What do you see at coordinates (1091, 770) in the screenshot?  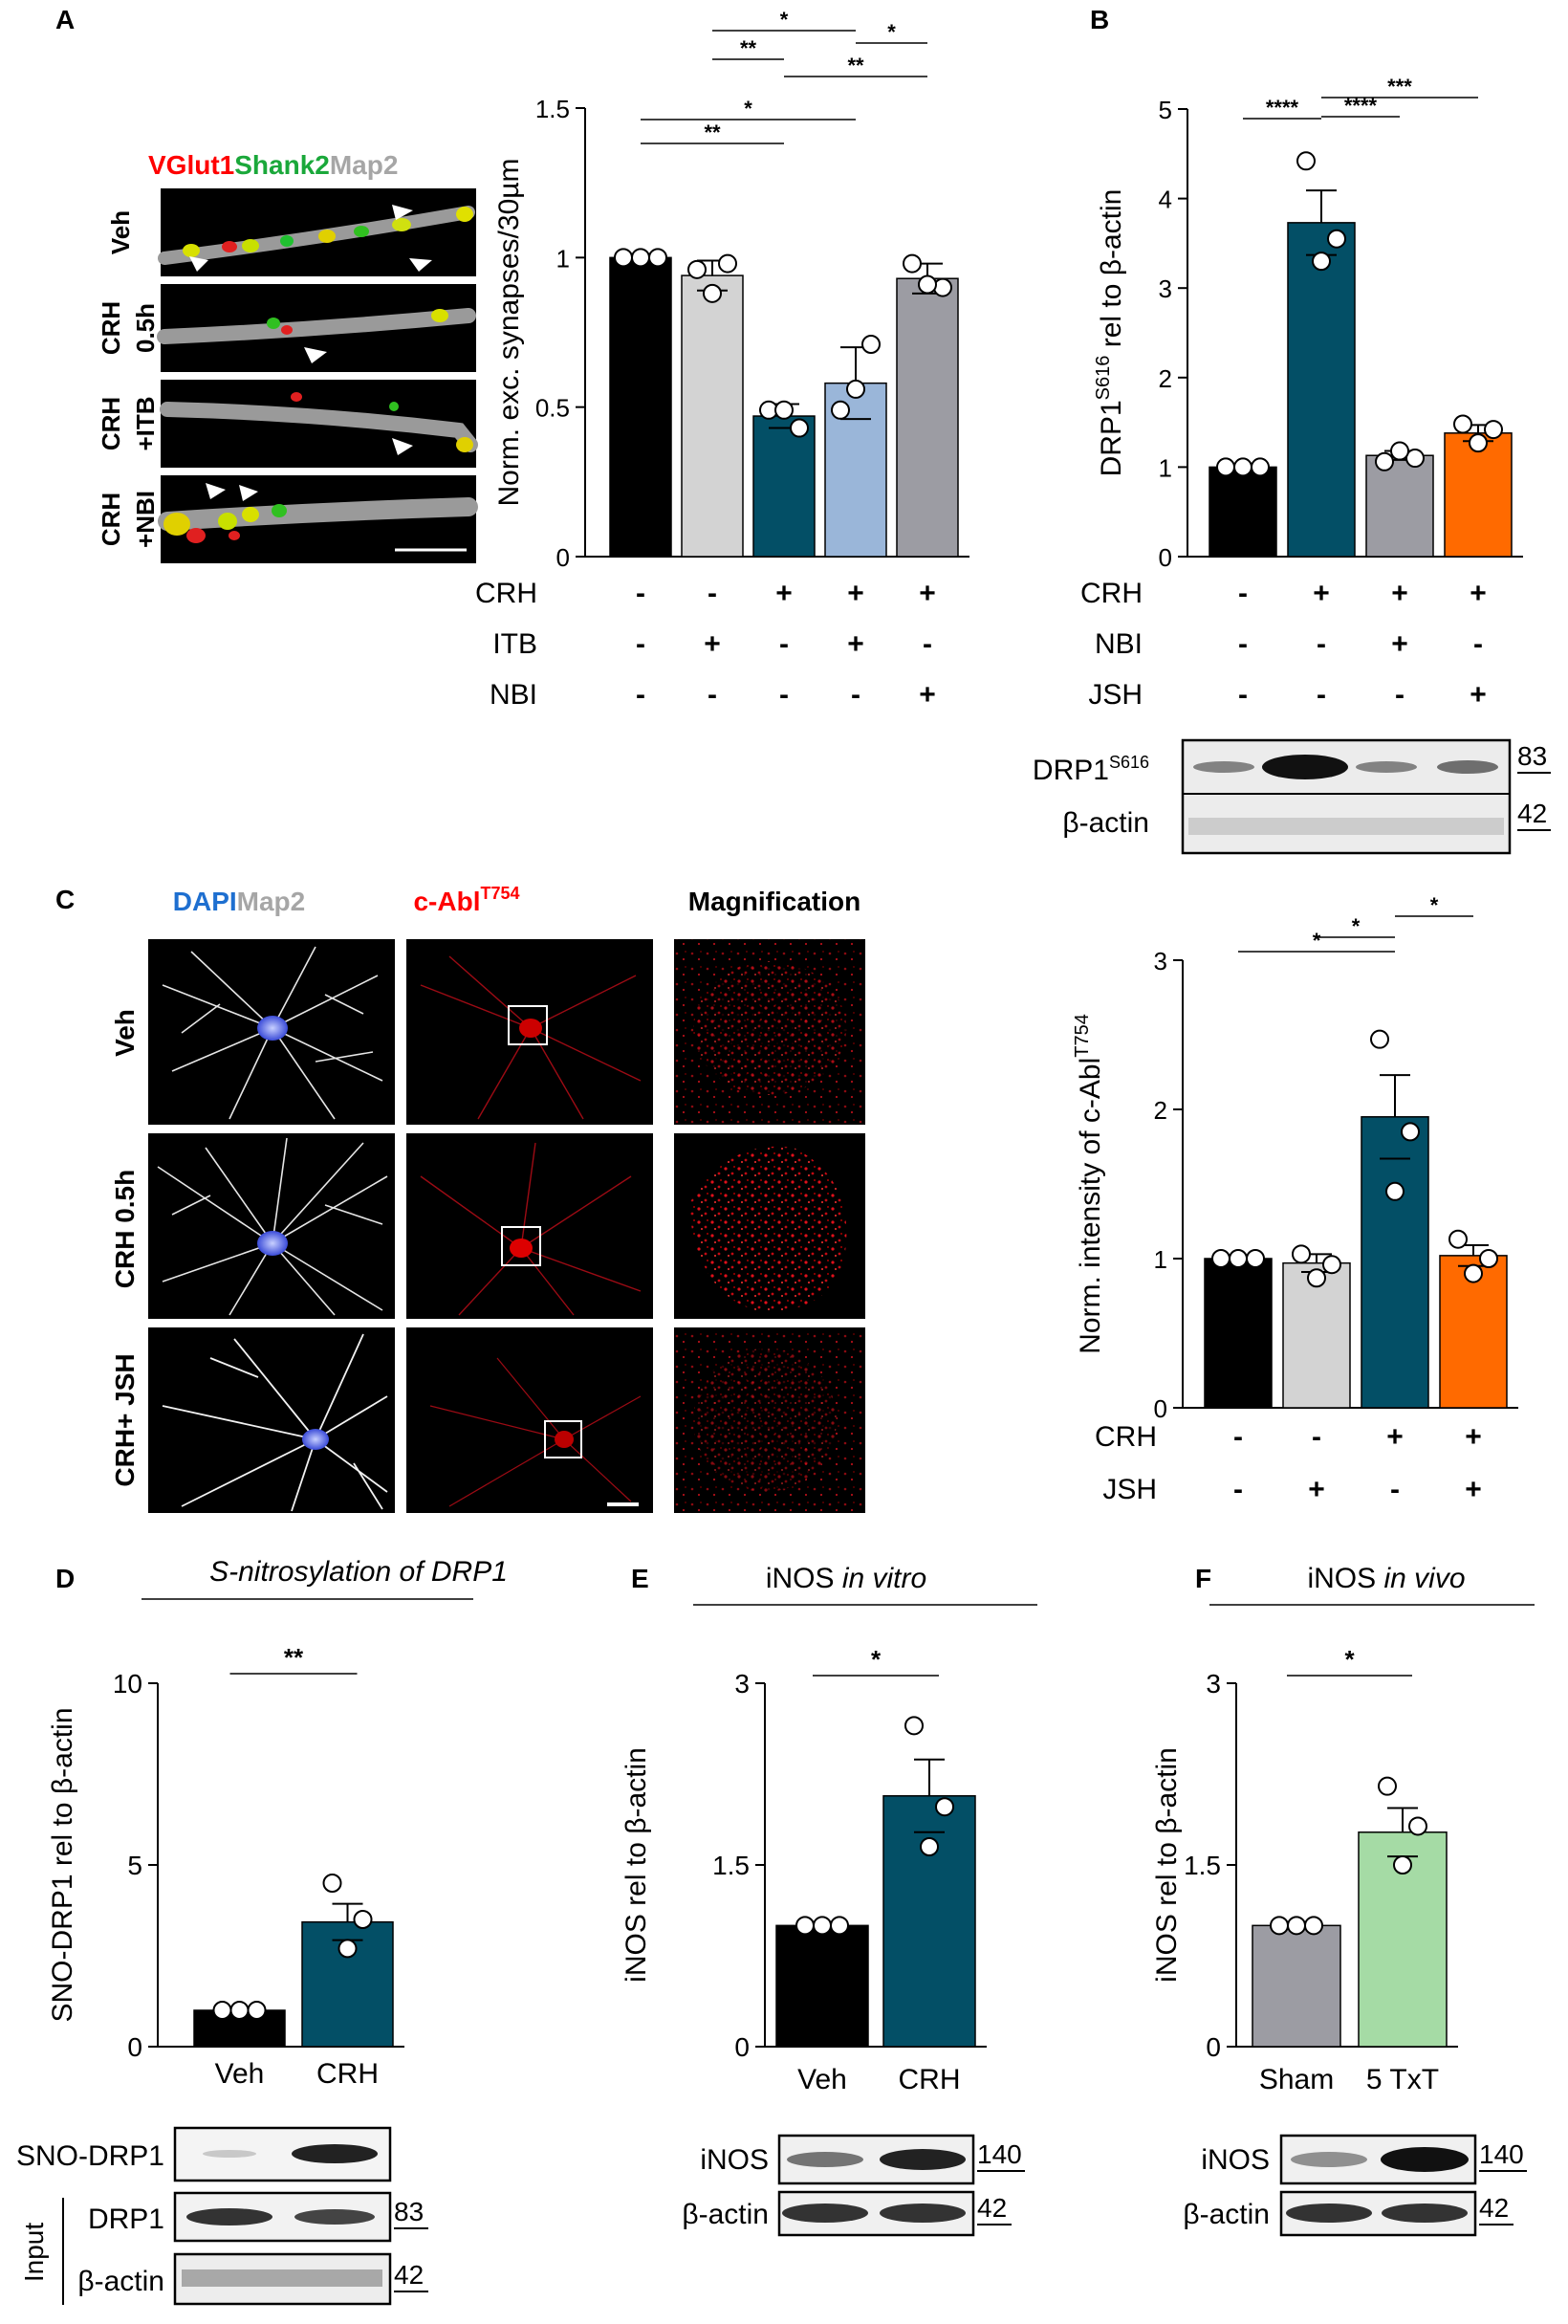 I see `blot-b-label-0: DRP1S616` at bounding box center [1091, 770].